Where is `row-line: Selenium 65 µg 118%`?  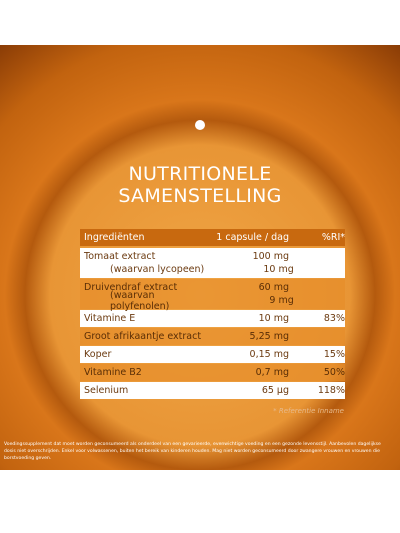
row-line: Selenium 65 µg 118% is located at coordinates (212, 390).